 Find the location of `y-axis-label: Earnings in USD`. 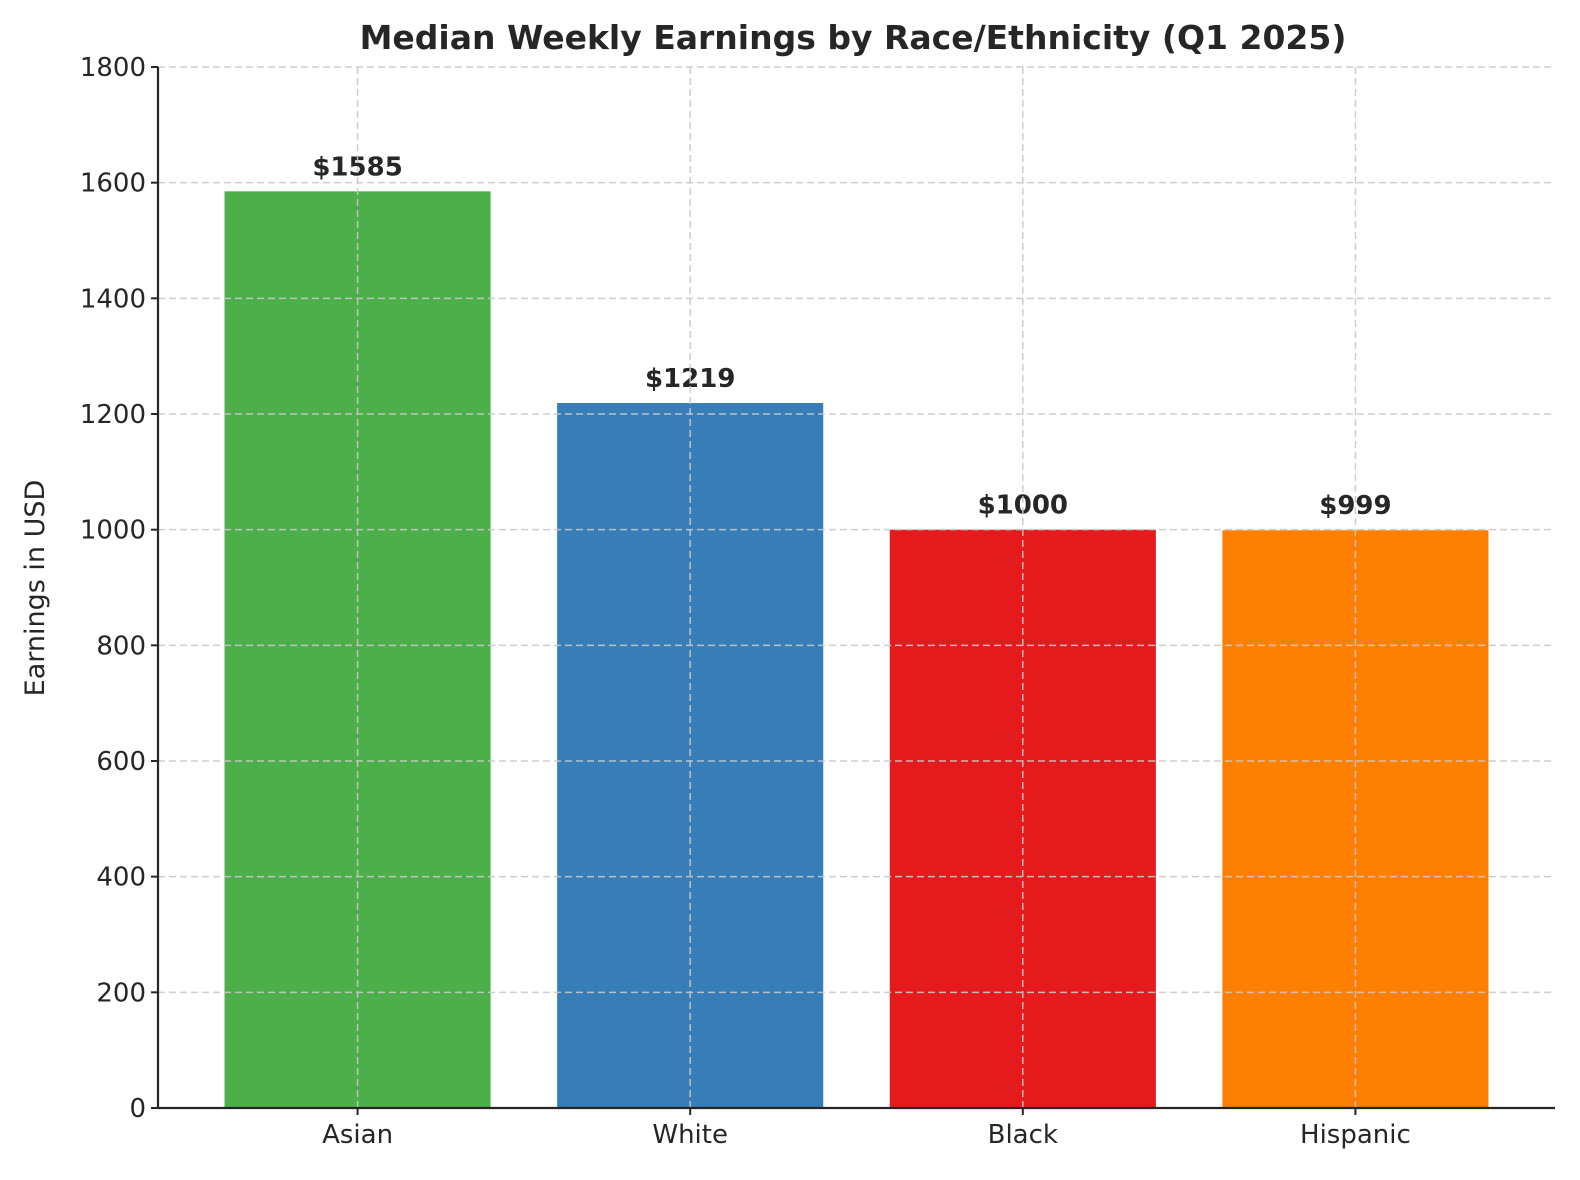

y-axis-label: Earnings in USD is located at coordinates (35, 588).